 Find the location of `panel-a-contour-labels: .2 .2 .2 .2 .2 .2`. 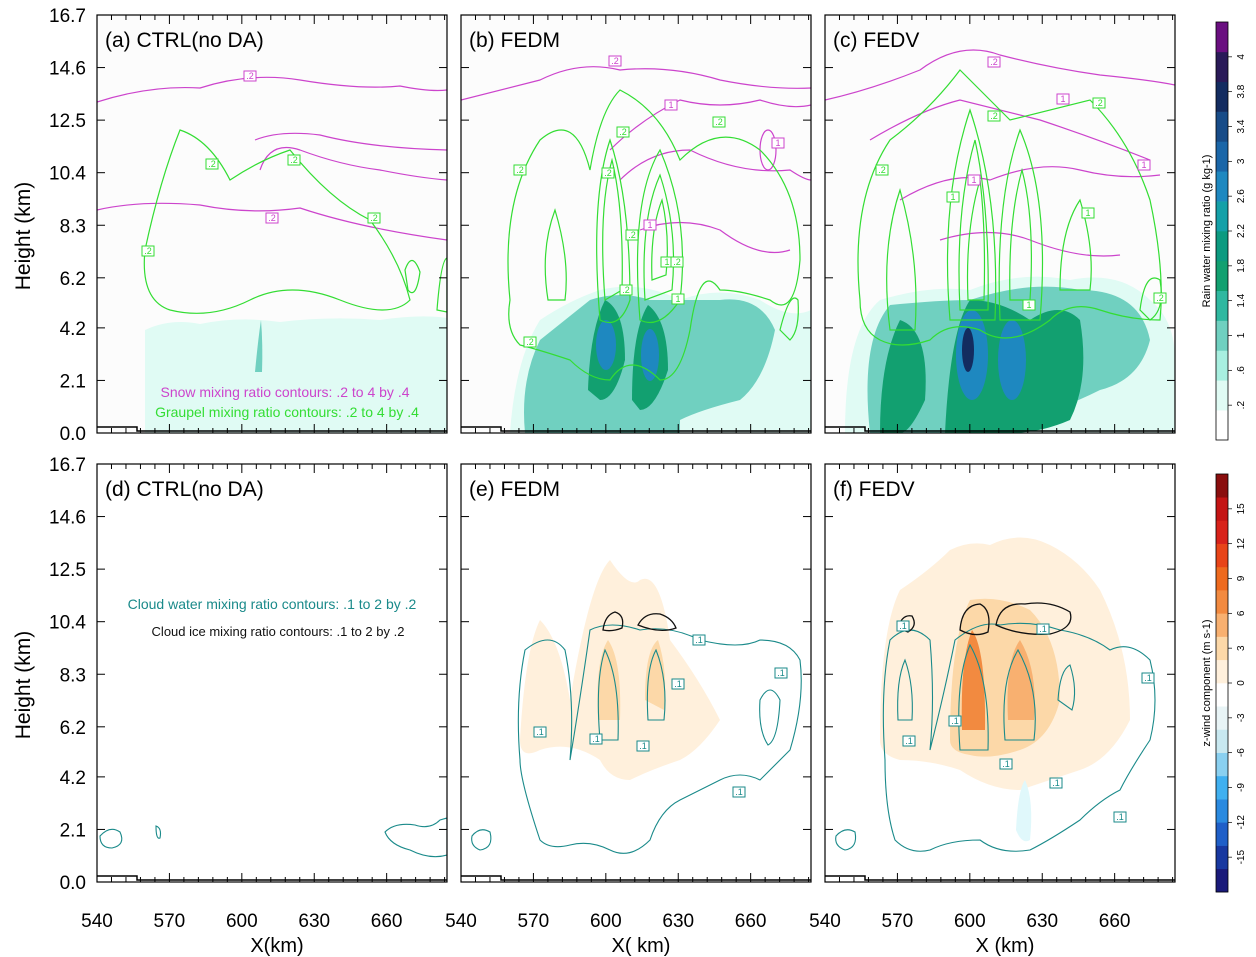

panel-a-contour-labels: .2 .2 .2 .2 .2 .2 is located at coordinates (261, 163).